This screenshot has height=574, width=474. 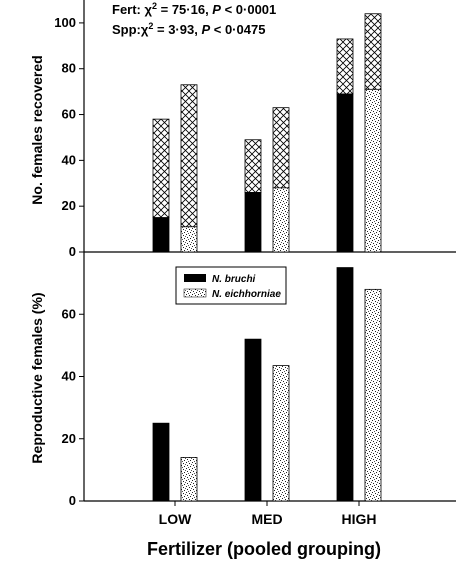 I want to click on top-y-tick-label: 60, so click(x=69, y=114).